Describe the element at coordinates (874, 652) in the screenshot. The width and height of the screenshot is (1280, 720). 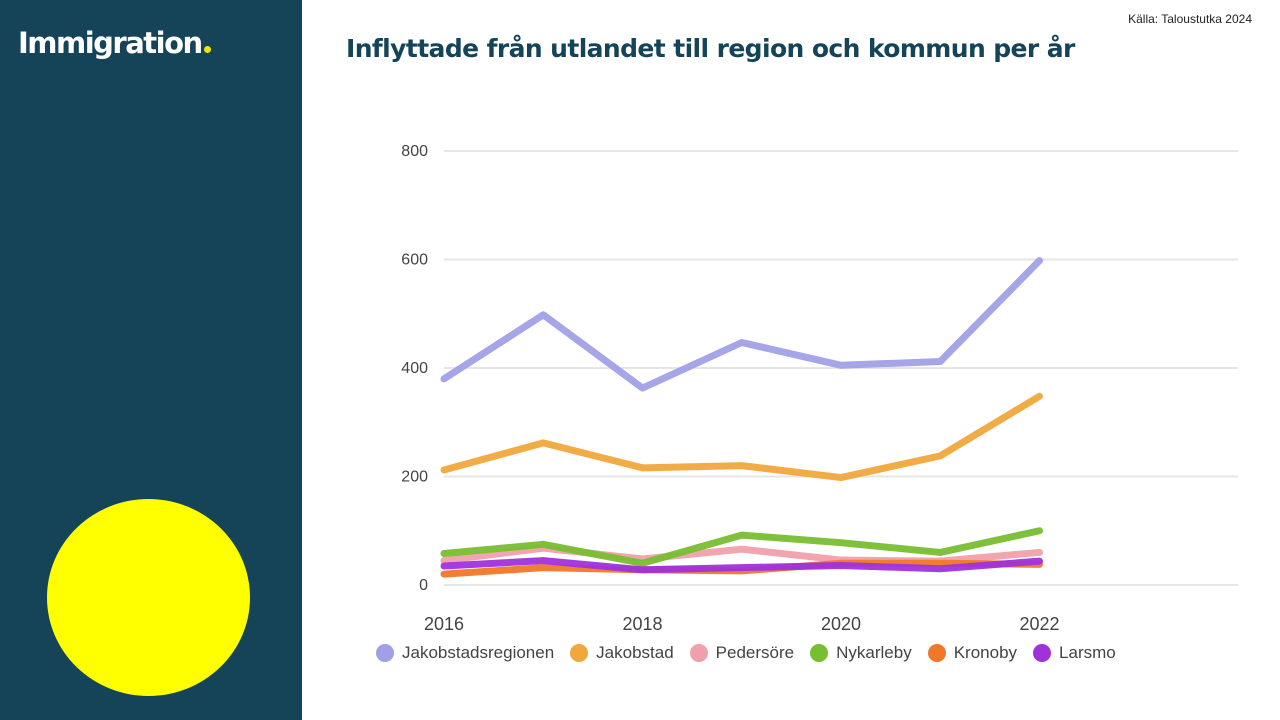
I see `legend-label: Nykarleby` at that location.